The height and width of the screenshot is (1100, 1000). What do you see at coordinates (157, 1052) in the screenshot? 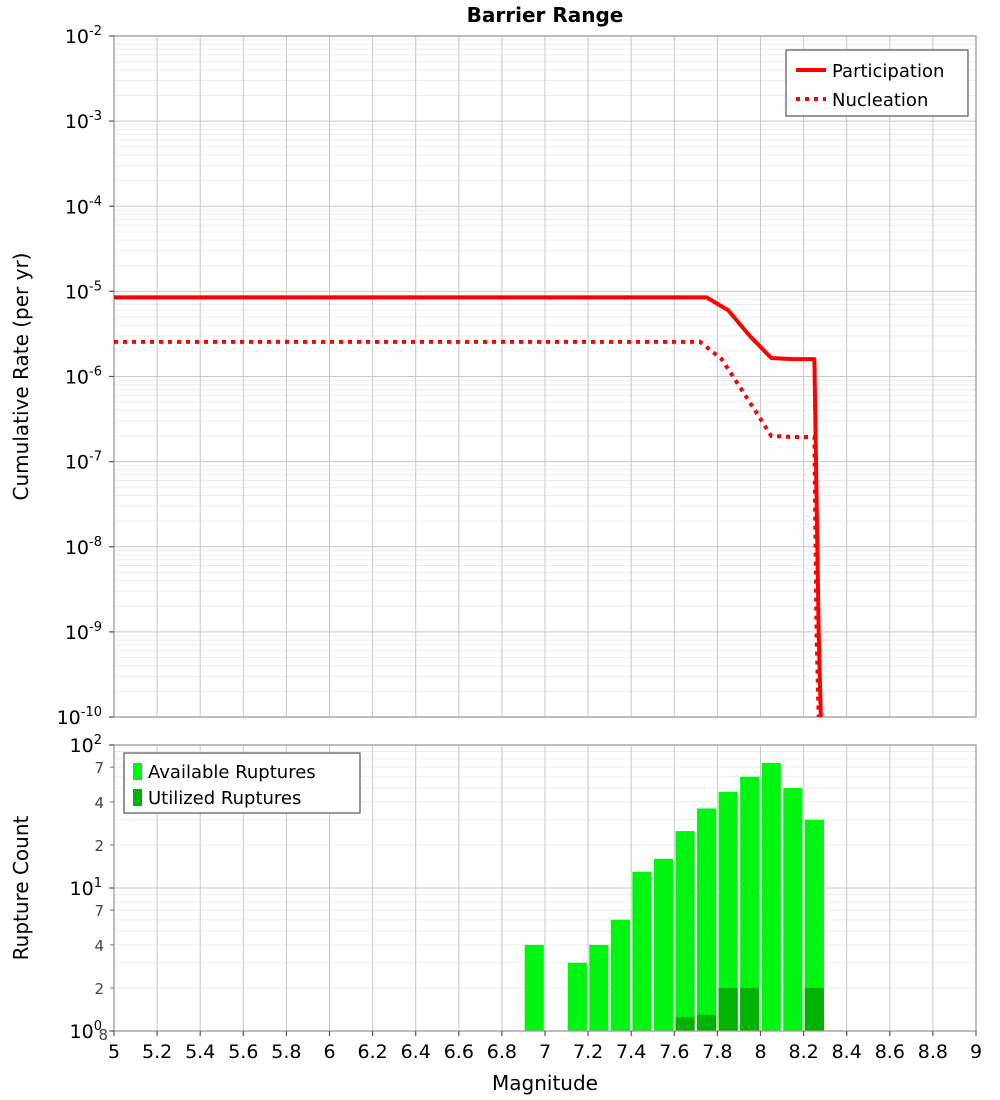
I see `xtick-label: 5.2` at bounding box center [157, 1052].